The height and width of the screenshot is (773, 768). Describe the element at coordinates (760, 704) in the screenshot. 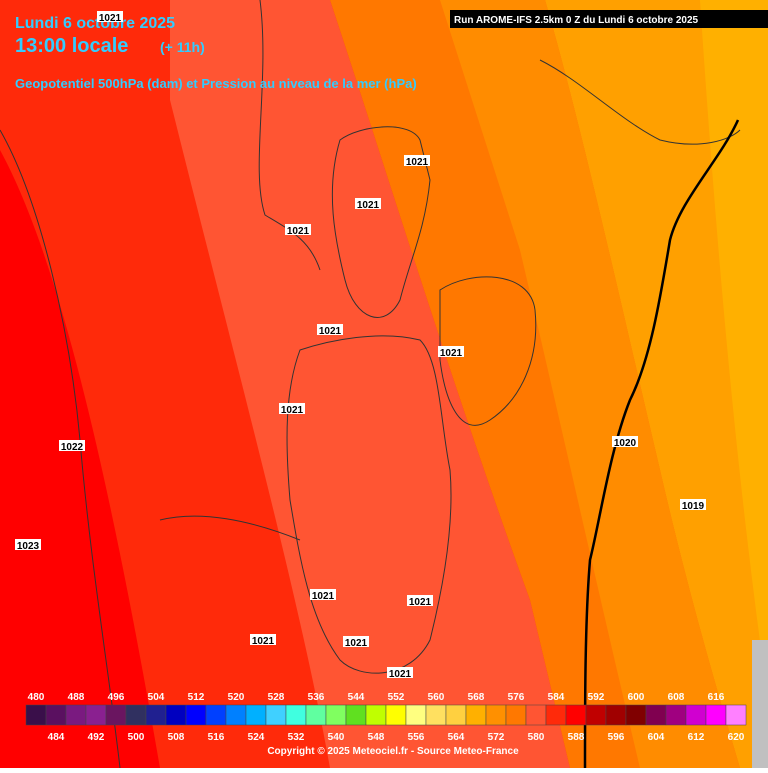

I see `land-mask` at that location.